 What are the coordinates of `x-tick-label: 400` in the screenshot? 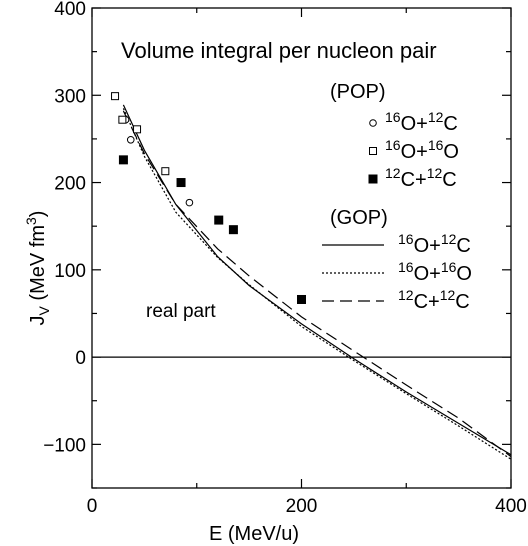 It's located at (511, 506).